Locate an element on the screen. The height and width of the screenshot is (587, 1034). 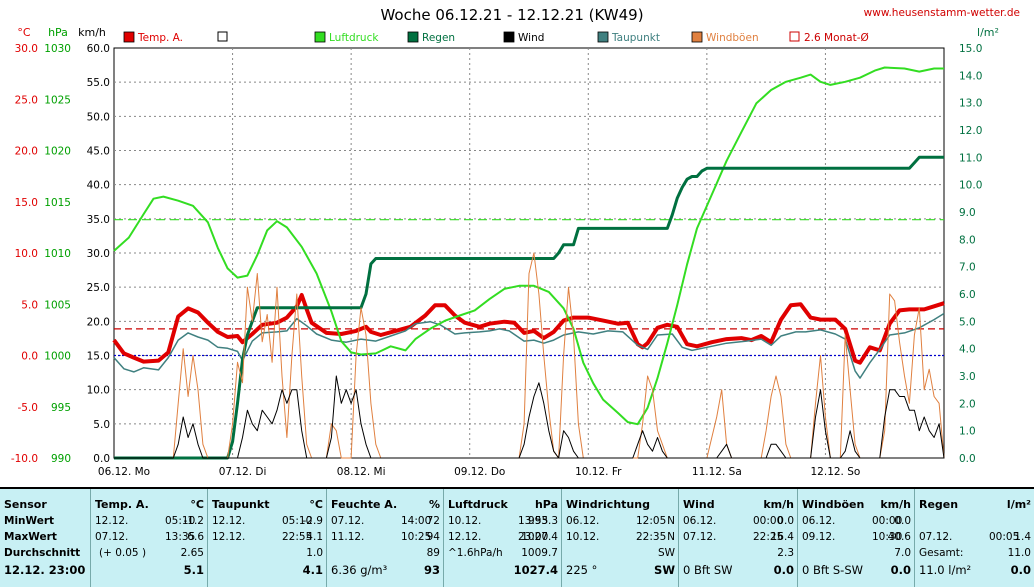
cell-value: 89 is located at coordinates (433, 553).